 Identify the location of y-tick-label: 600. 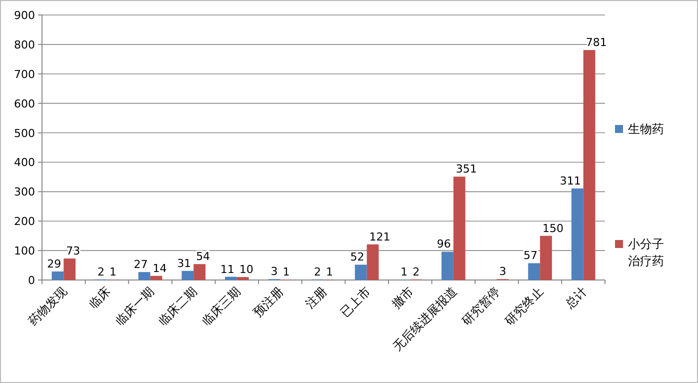
(24, 103).